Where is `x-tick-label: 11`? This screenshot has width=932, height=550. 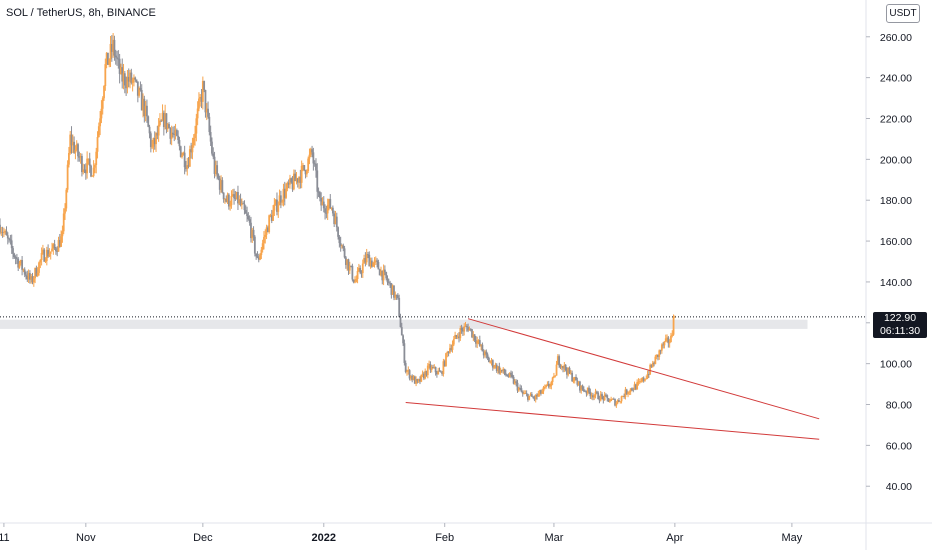
x-tick-label: 11 is located at coordinates (5, 538).